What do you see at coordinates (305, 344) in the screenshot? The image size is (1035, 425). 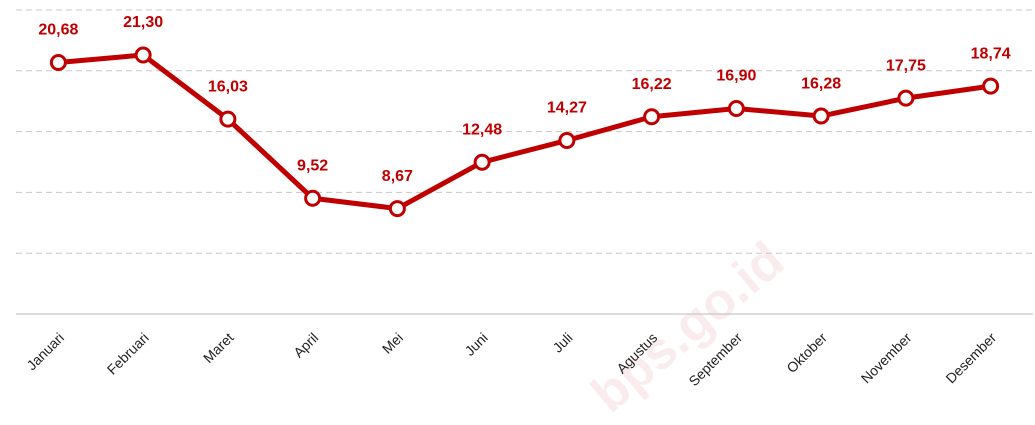 I see `x-tick-label: April` at bounding box center [305, 344].